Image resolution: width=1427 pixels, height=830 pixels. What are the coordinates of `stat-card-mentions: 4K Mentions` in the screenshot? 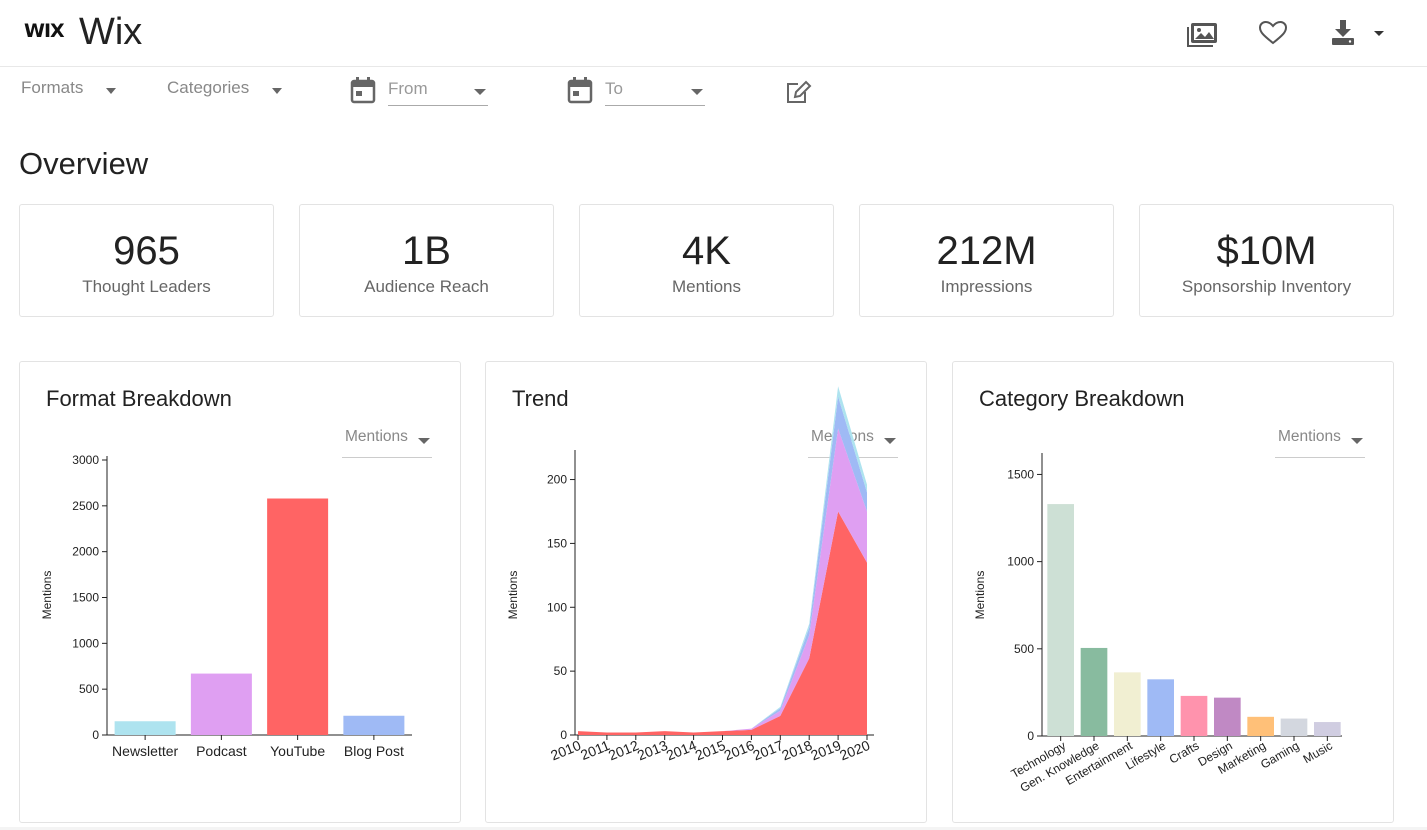 It's located at (706, 260).